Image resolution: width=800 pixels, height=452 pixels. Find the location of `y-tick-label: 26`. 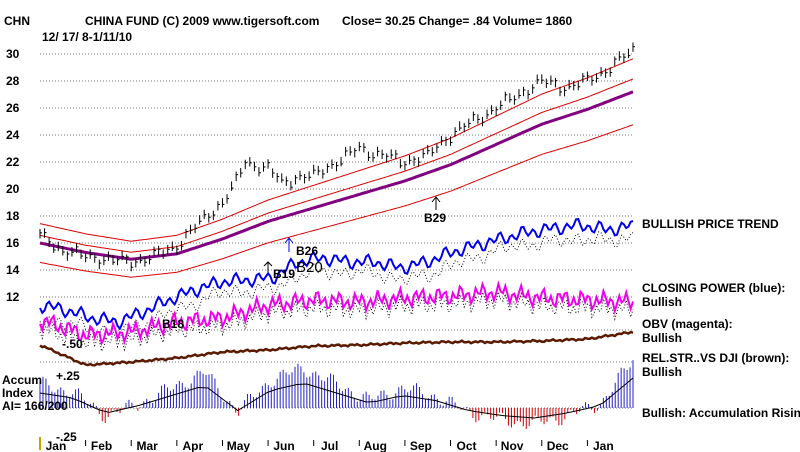

y-tick-label: 26 is located at coordinates (13, 108).